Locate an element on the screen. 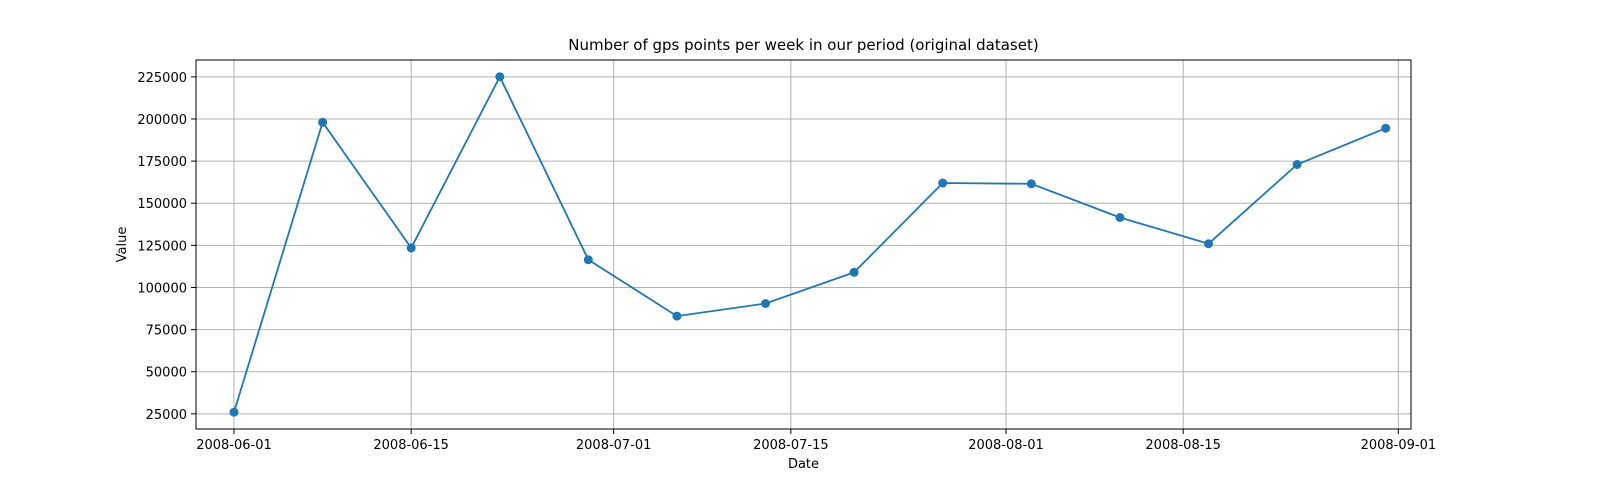 This screenshot has height=500, width=1600. x-tick-label: 2008-07-01 is located at coordinates (614, 445).